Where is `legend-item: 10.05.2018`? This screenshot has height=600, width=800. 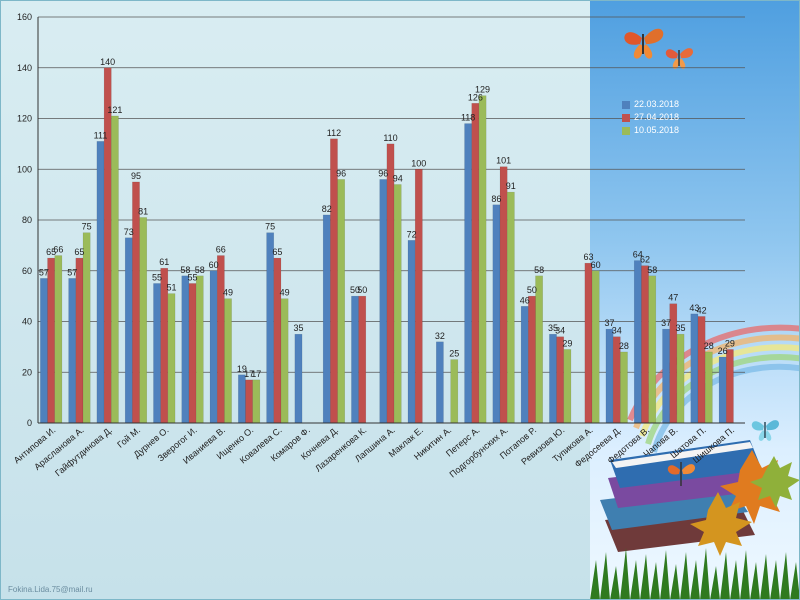 legend-item: 10.05.2018 is located at coordinates (650, 130).